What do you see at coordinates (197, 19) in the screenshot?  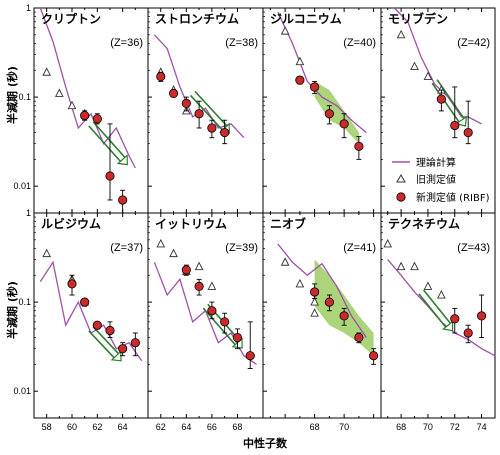 I see `panel-element-name: ストロンチウム` at bounding box center [197, 19].